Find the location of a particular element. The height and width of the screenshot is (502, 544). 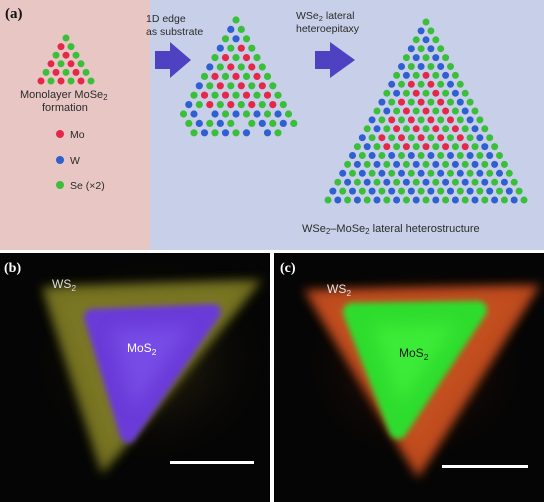

edge-substrate-lattice is located at coordinates (238, 76).